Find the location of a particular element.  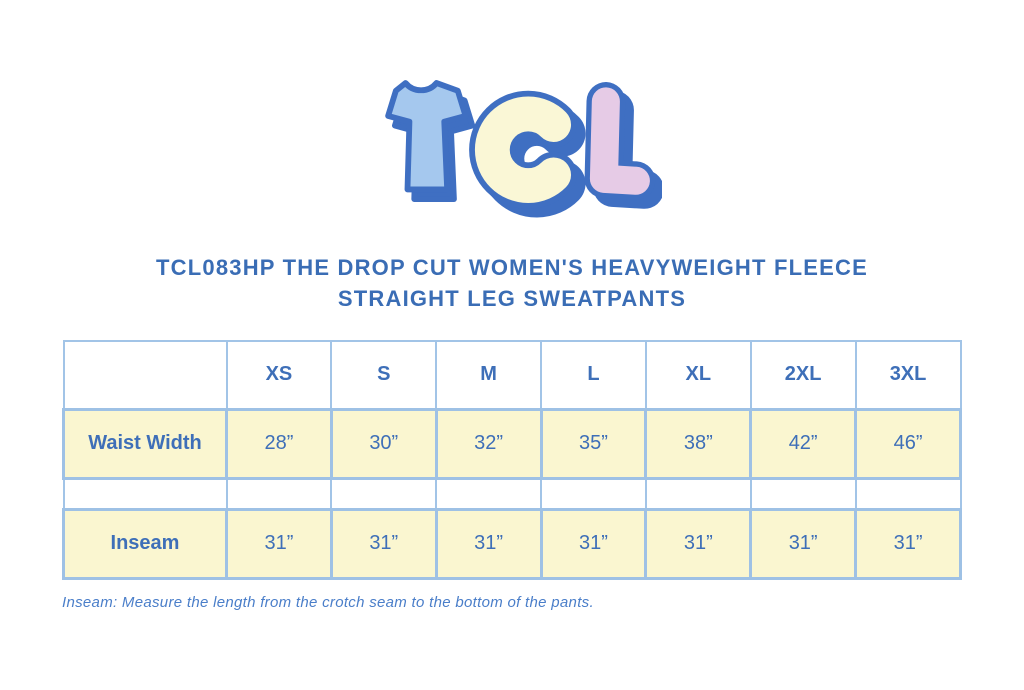

inseam-value-l: 31” is located at coordinates (593, 543).